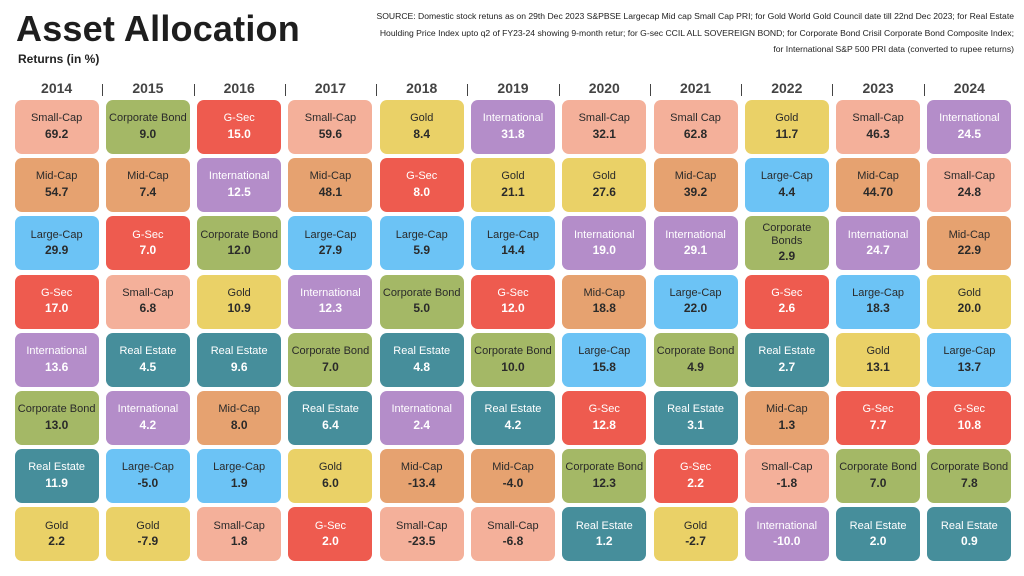 The width and height of the screenshot is (1024, 576). Describe the element at coordinates (513, 88) in the screenshot. I see `year-header: 2019` at that location.